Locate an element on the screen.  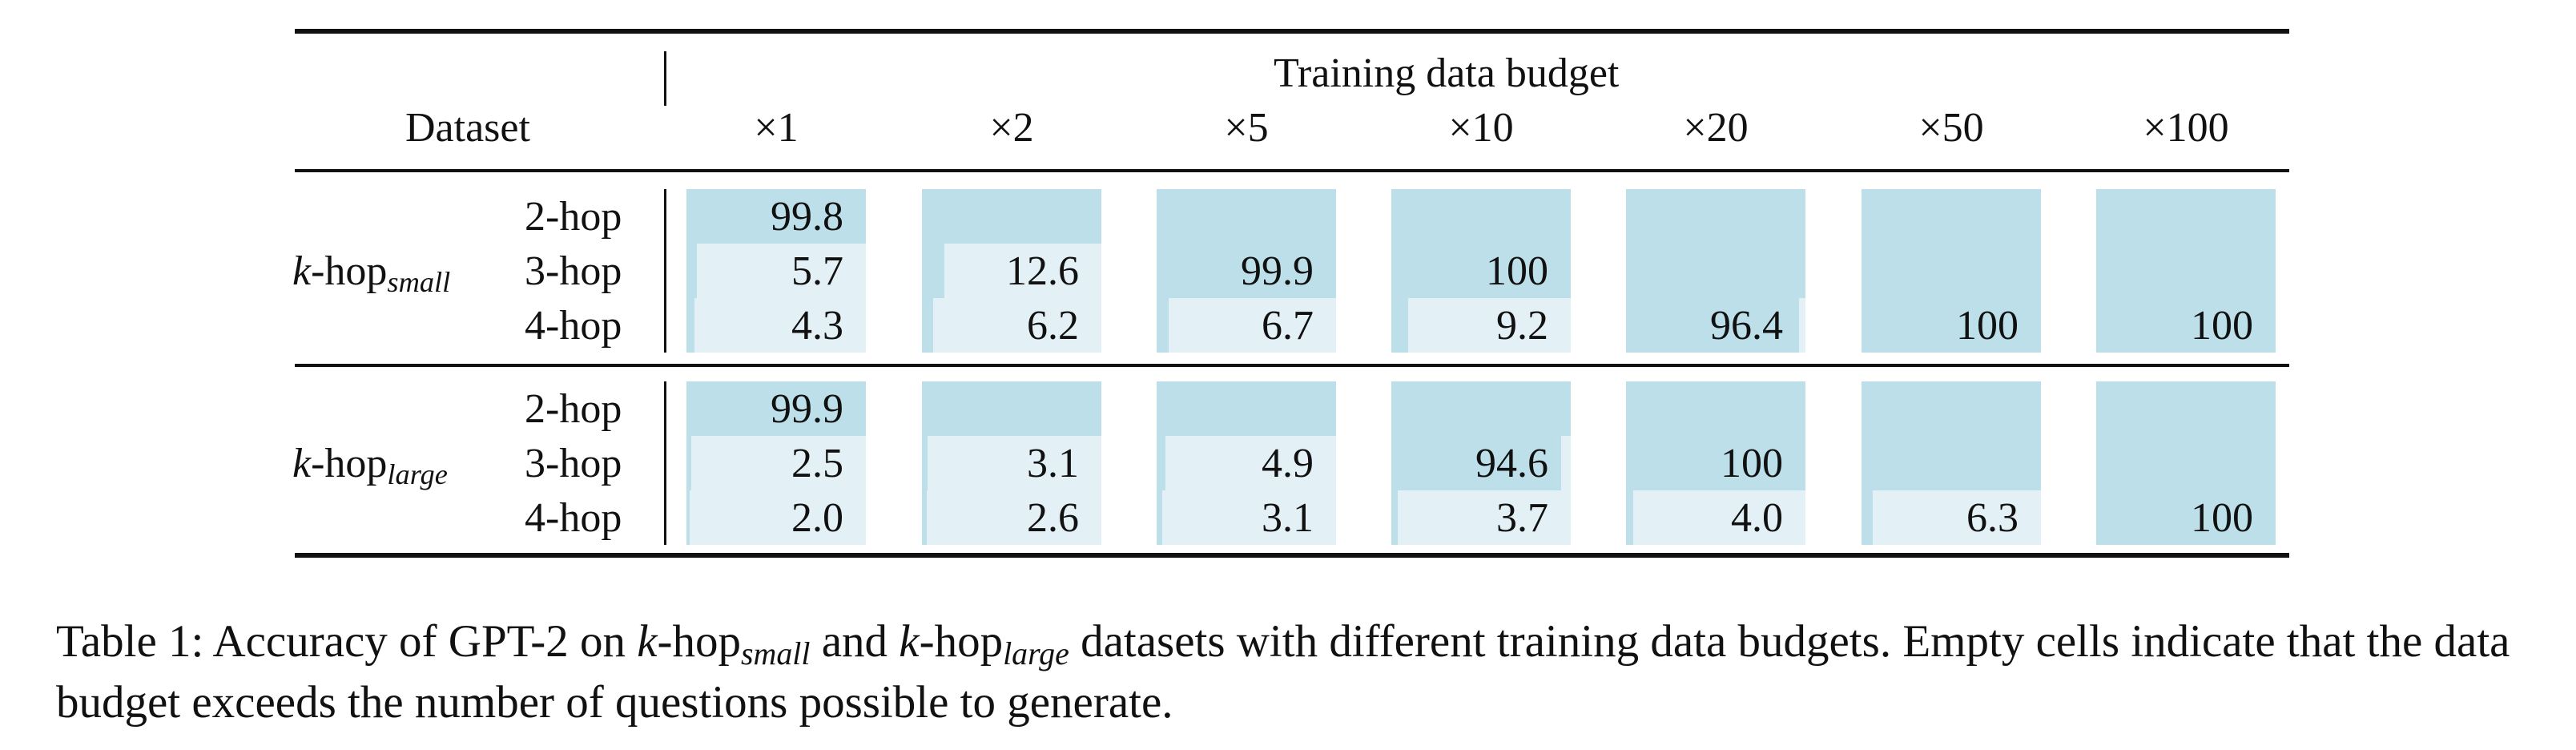
budget-header: Training data budget is located at coordinates (1447, 73).